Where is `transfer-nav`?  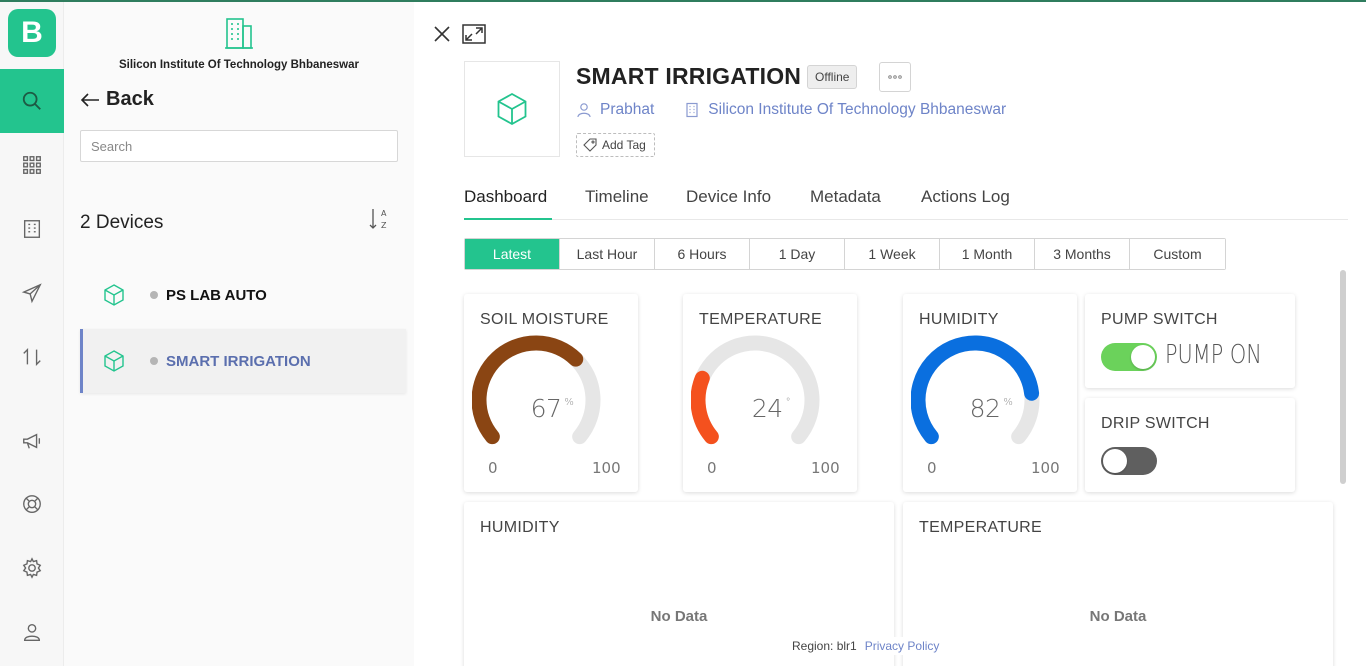
transfer-nav is located at coordinates (32, 357).